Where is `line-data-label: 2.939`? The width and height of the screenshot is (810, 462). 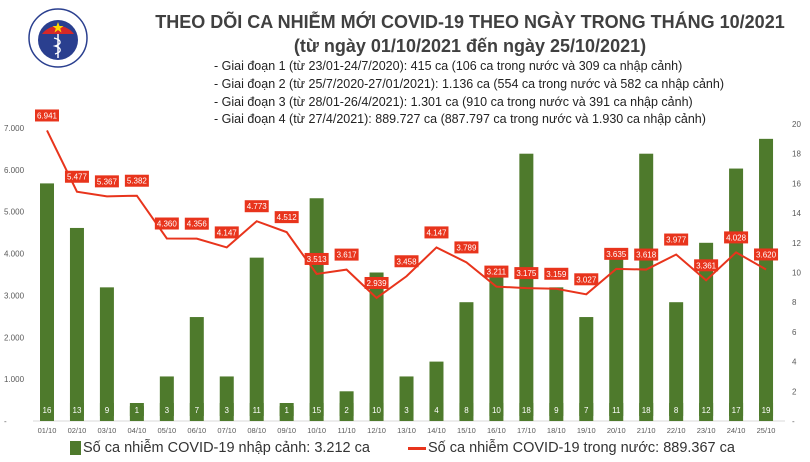 line-data-label: 2.939 is located at coordinates (377, 283).